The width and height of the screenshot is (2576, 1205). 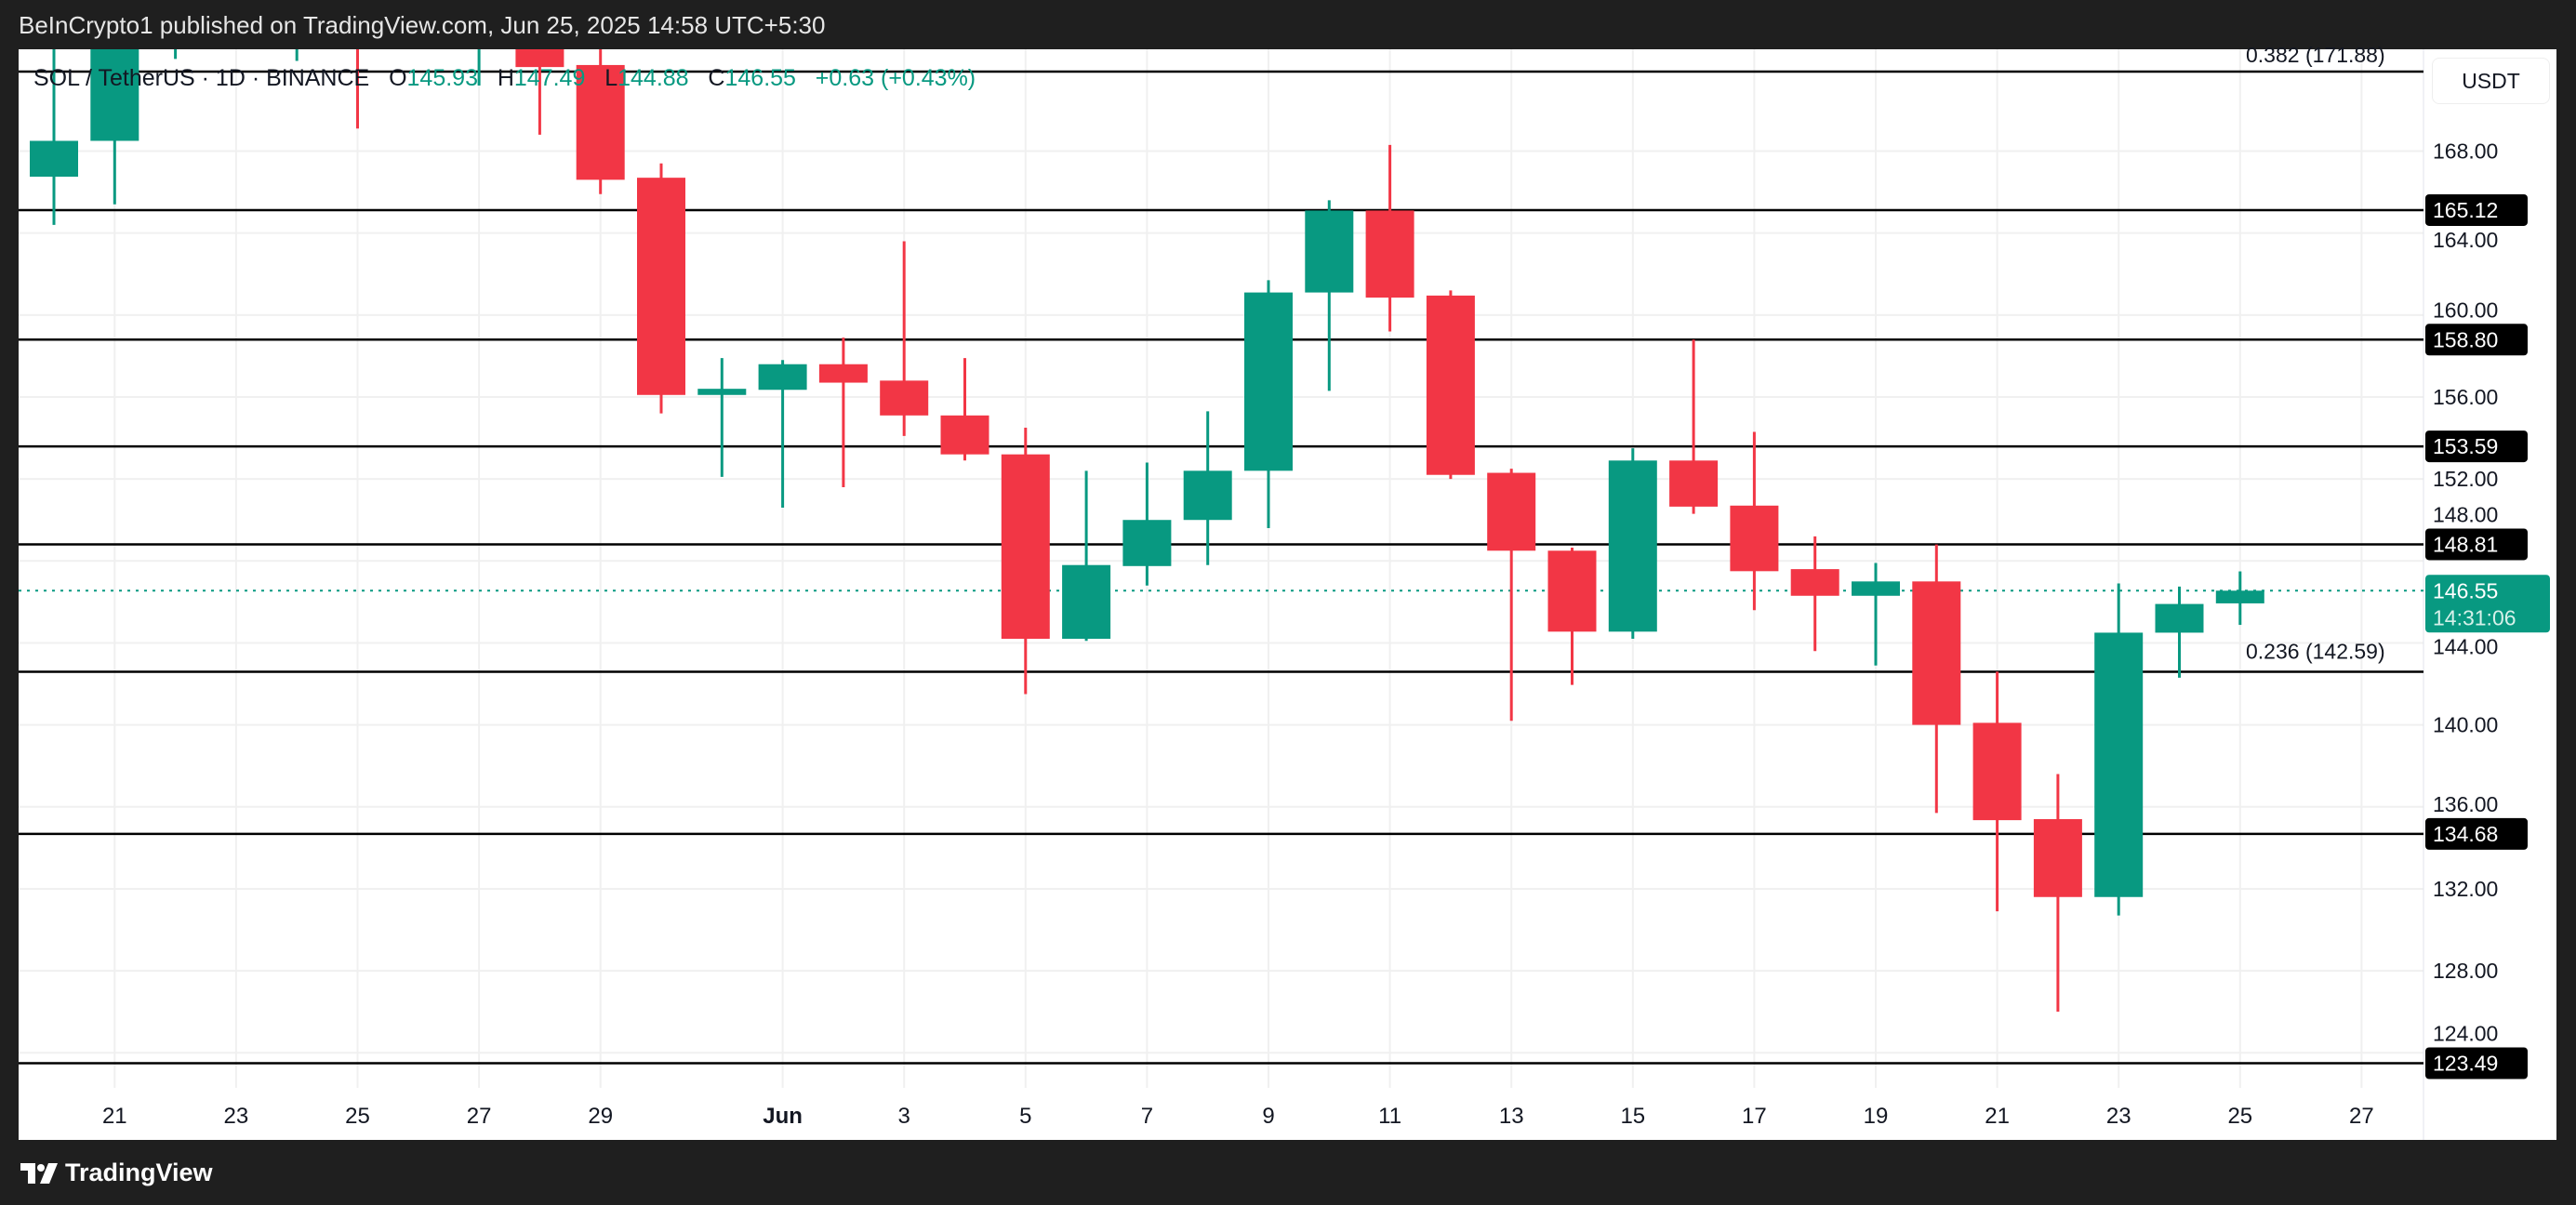 What do you see at coordinates (2315, 55) in the screenshot?
I see `fib-level-label: 0.382 (171.88)` at bounding box center [2315, 55].